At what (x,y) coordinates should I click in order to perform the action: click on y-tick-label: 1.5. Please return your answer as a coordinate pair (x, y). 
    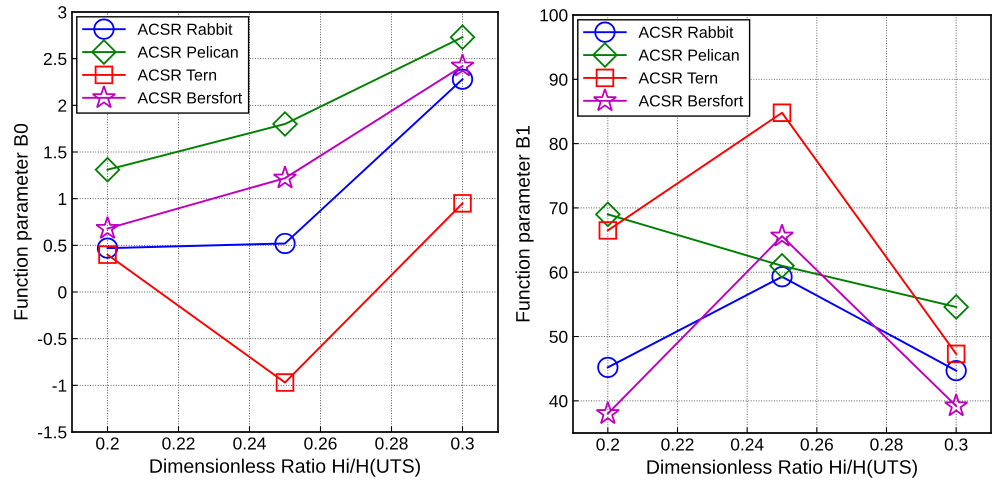
    Looking at the image, I should click on (55, 152).